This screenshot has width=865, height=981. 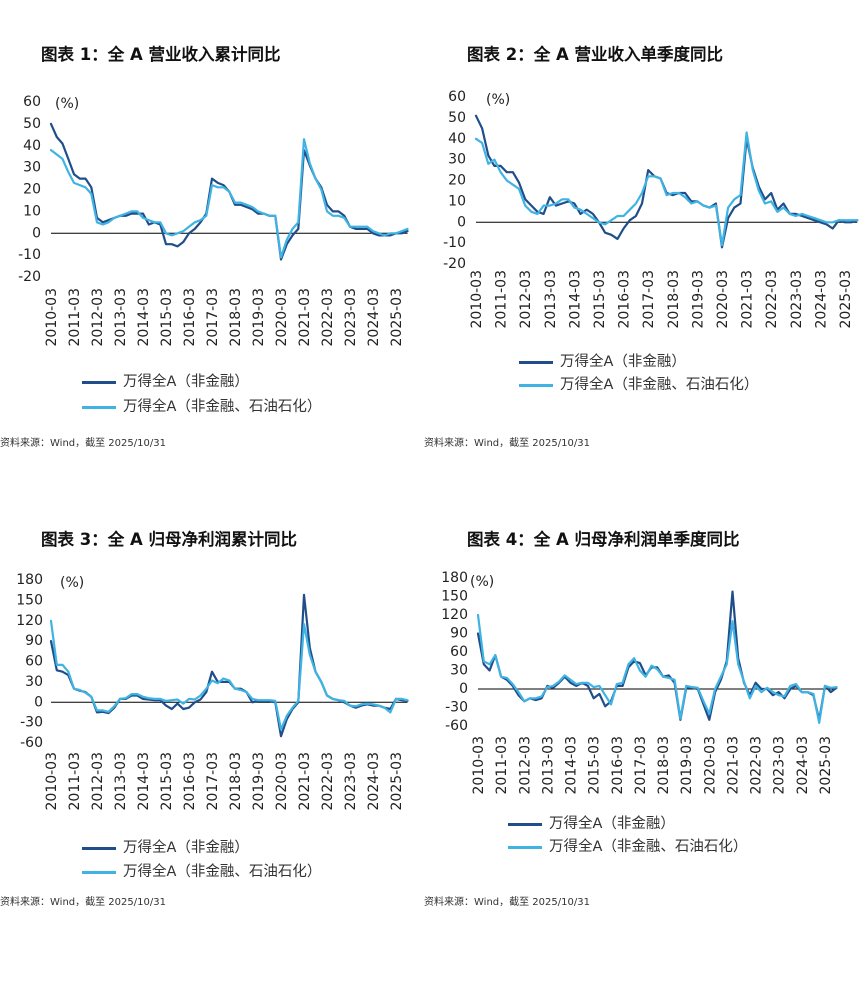 I want to click on y-tick-label: 20, so click(x=32, y=190).